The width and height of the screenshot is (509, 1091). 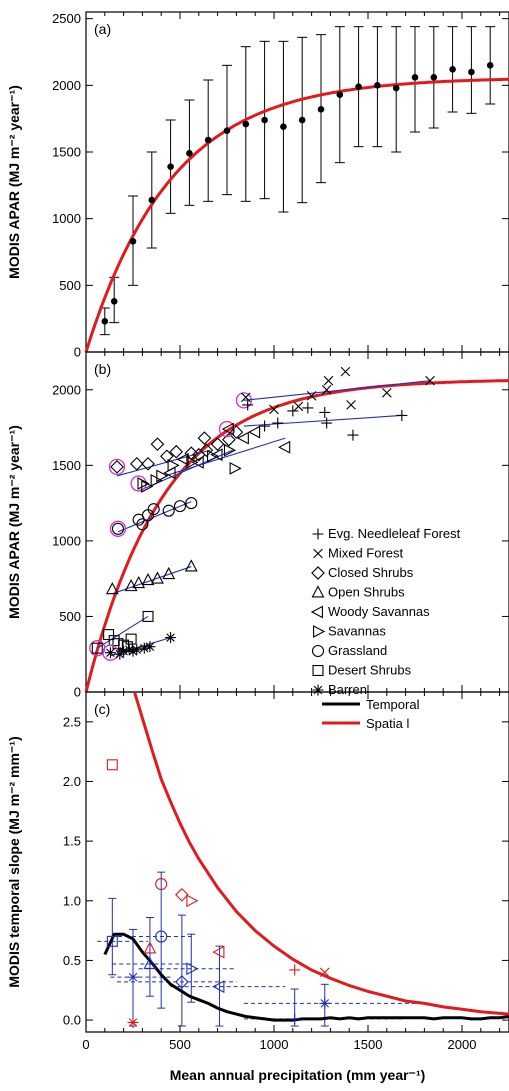 I want to click on panel-a-ytick-label: 1500, so click(x=66, y=152).